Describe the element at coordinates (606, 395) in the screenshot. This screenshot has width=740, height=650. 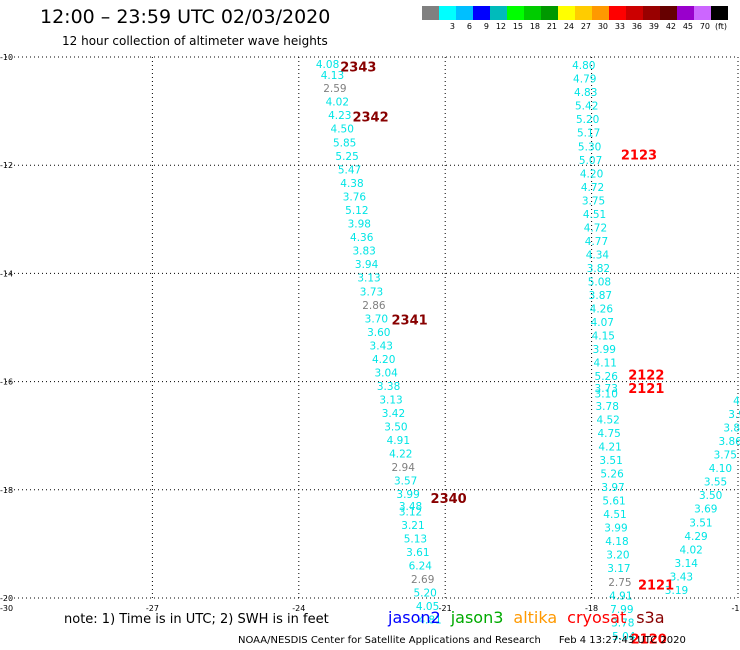
I see `wave-height-point: 3.10` at that location.